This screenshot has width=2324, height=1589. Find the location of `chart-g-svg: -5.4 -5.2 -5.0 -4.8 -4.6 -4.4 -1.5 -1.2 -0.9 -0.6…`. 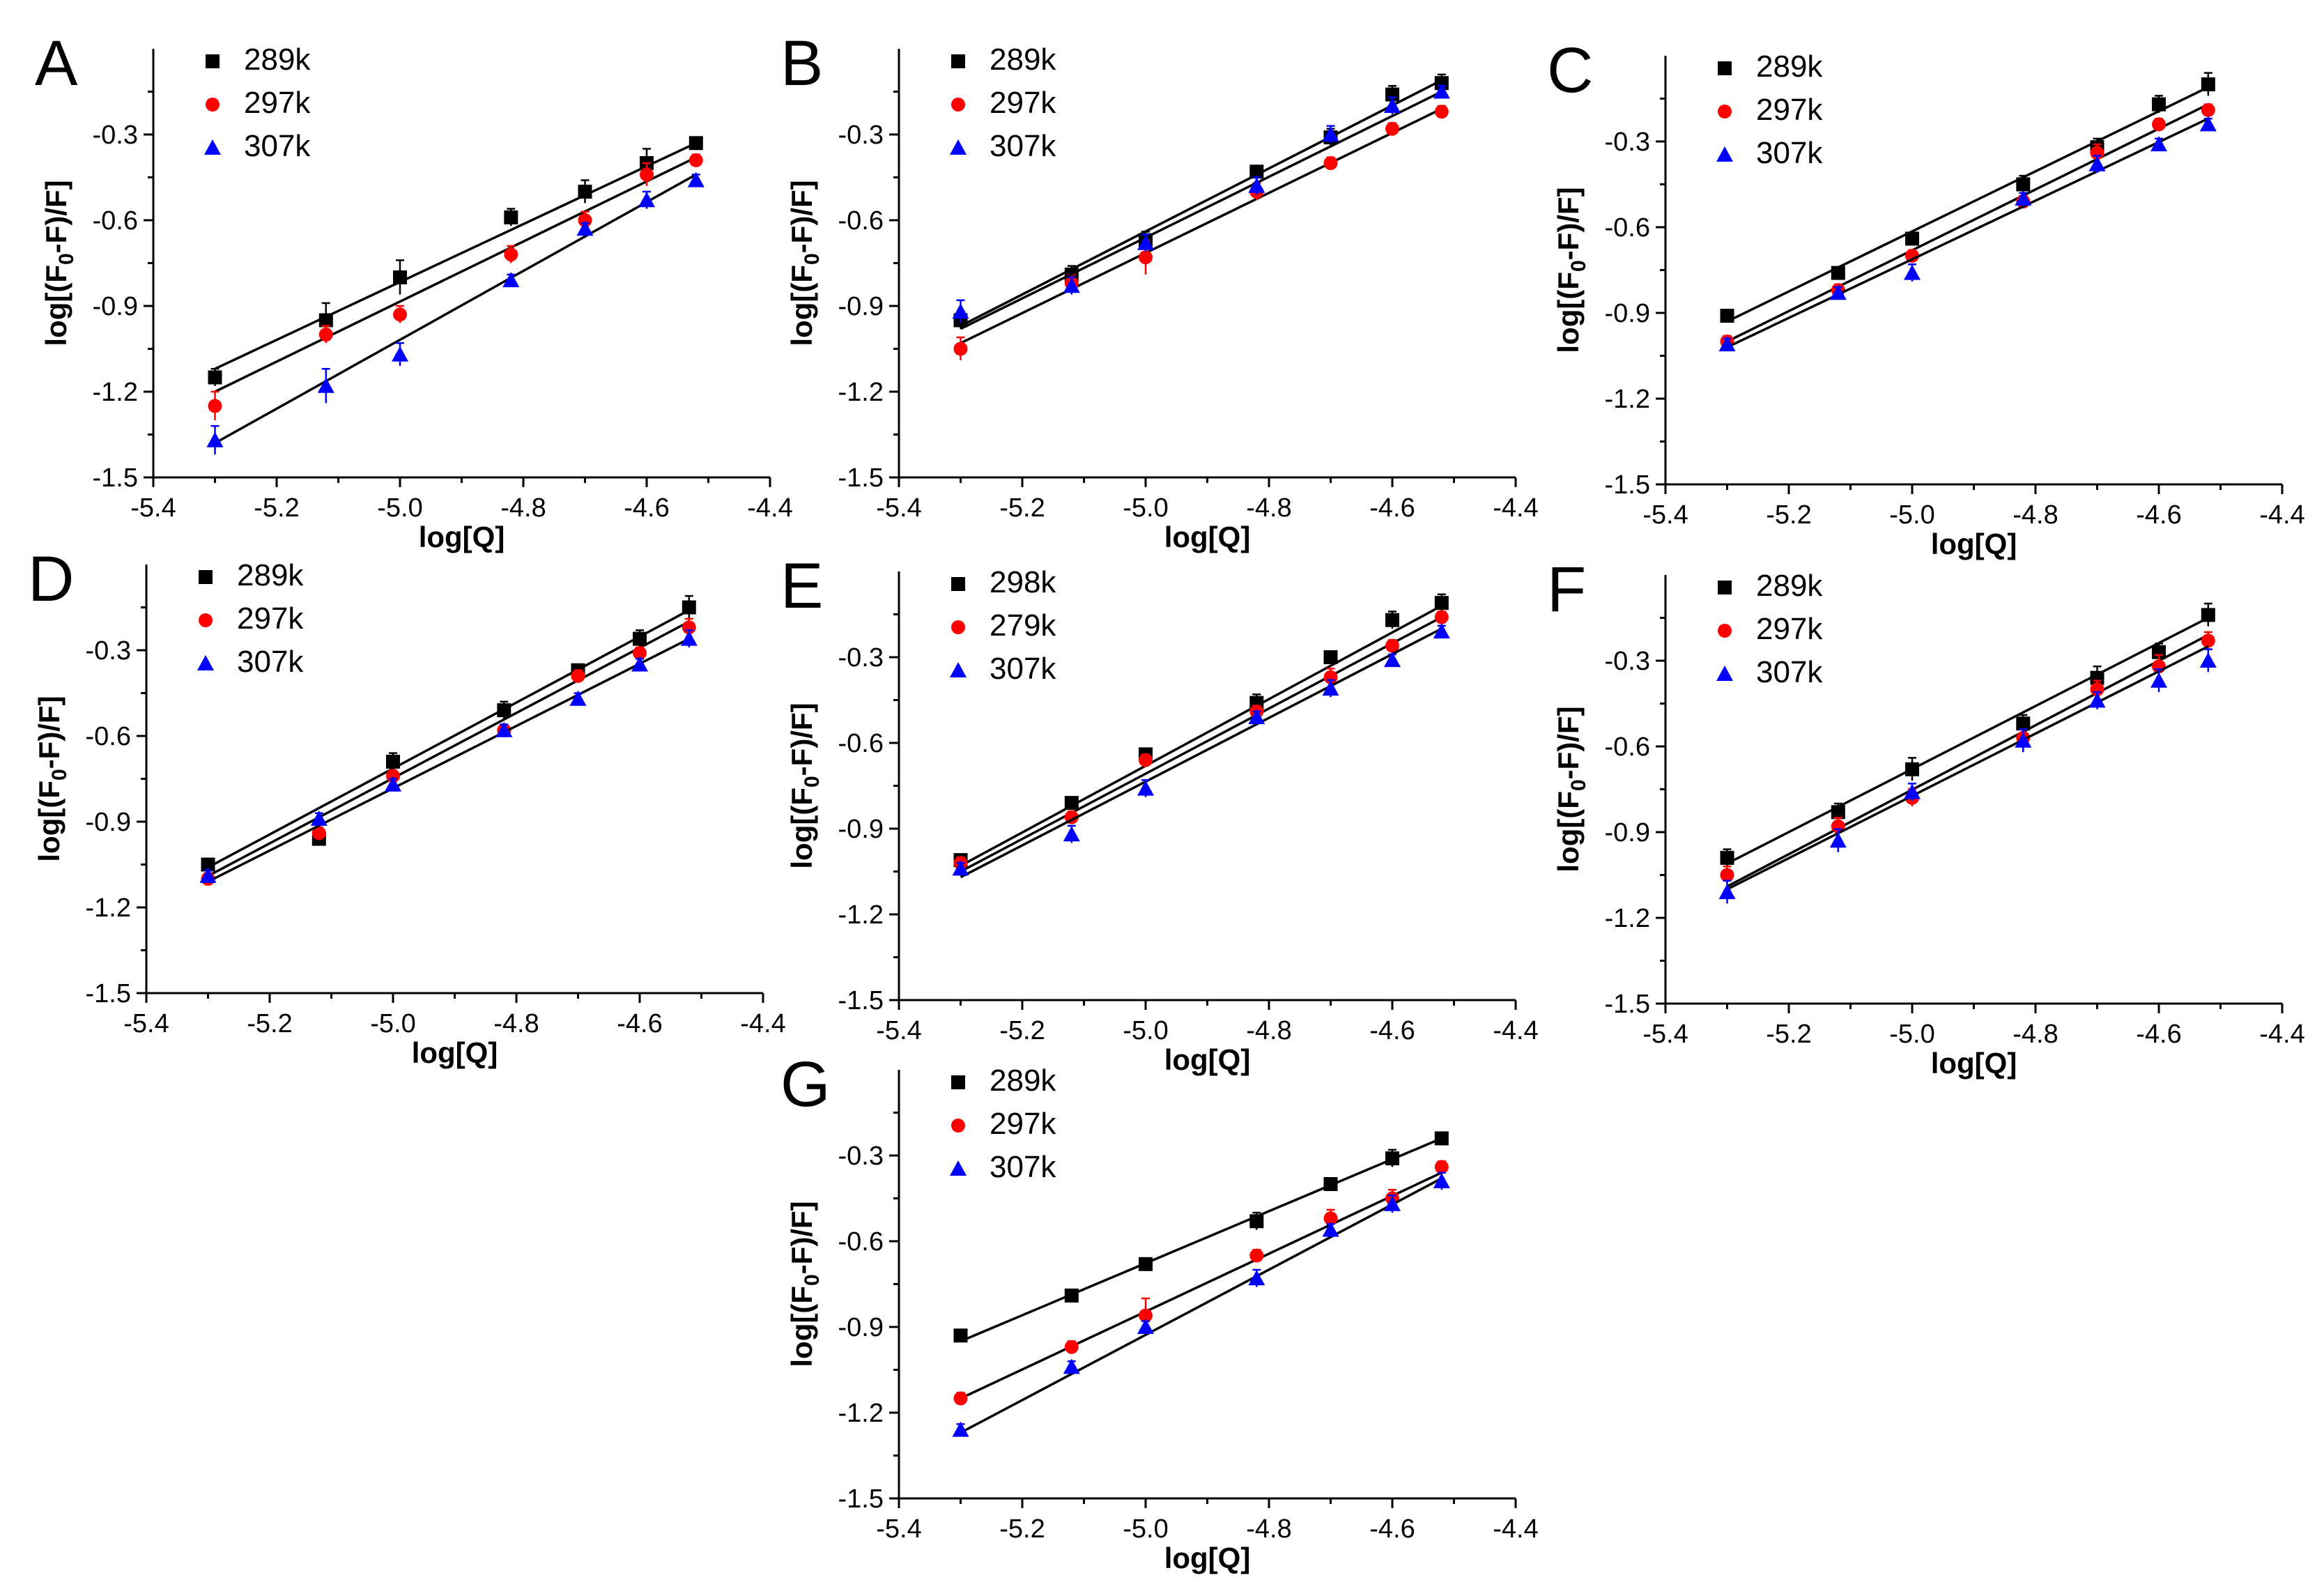

chart-g-svg: -5.4 -5.2 -5.0 -4.8 -4.6 -4.4 -1.5 -1.2 -0.9 -0.6… is located at coordinates (1159, 1311).